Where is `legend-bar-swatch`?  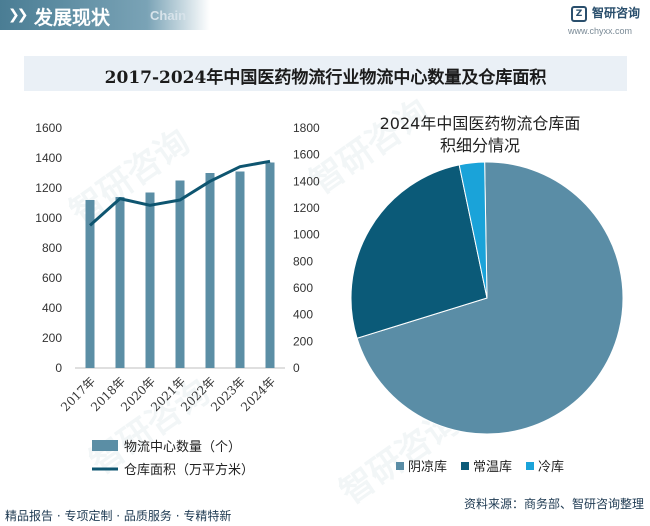 legend-bar-swatch is located at coordinates (105, 445).